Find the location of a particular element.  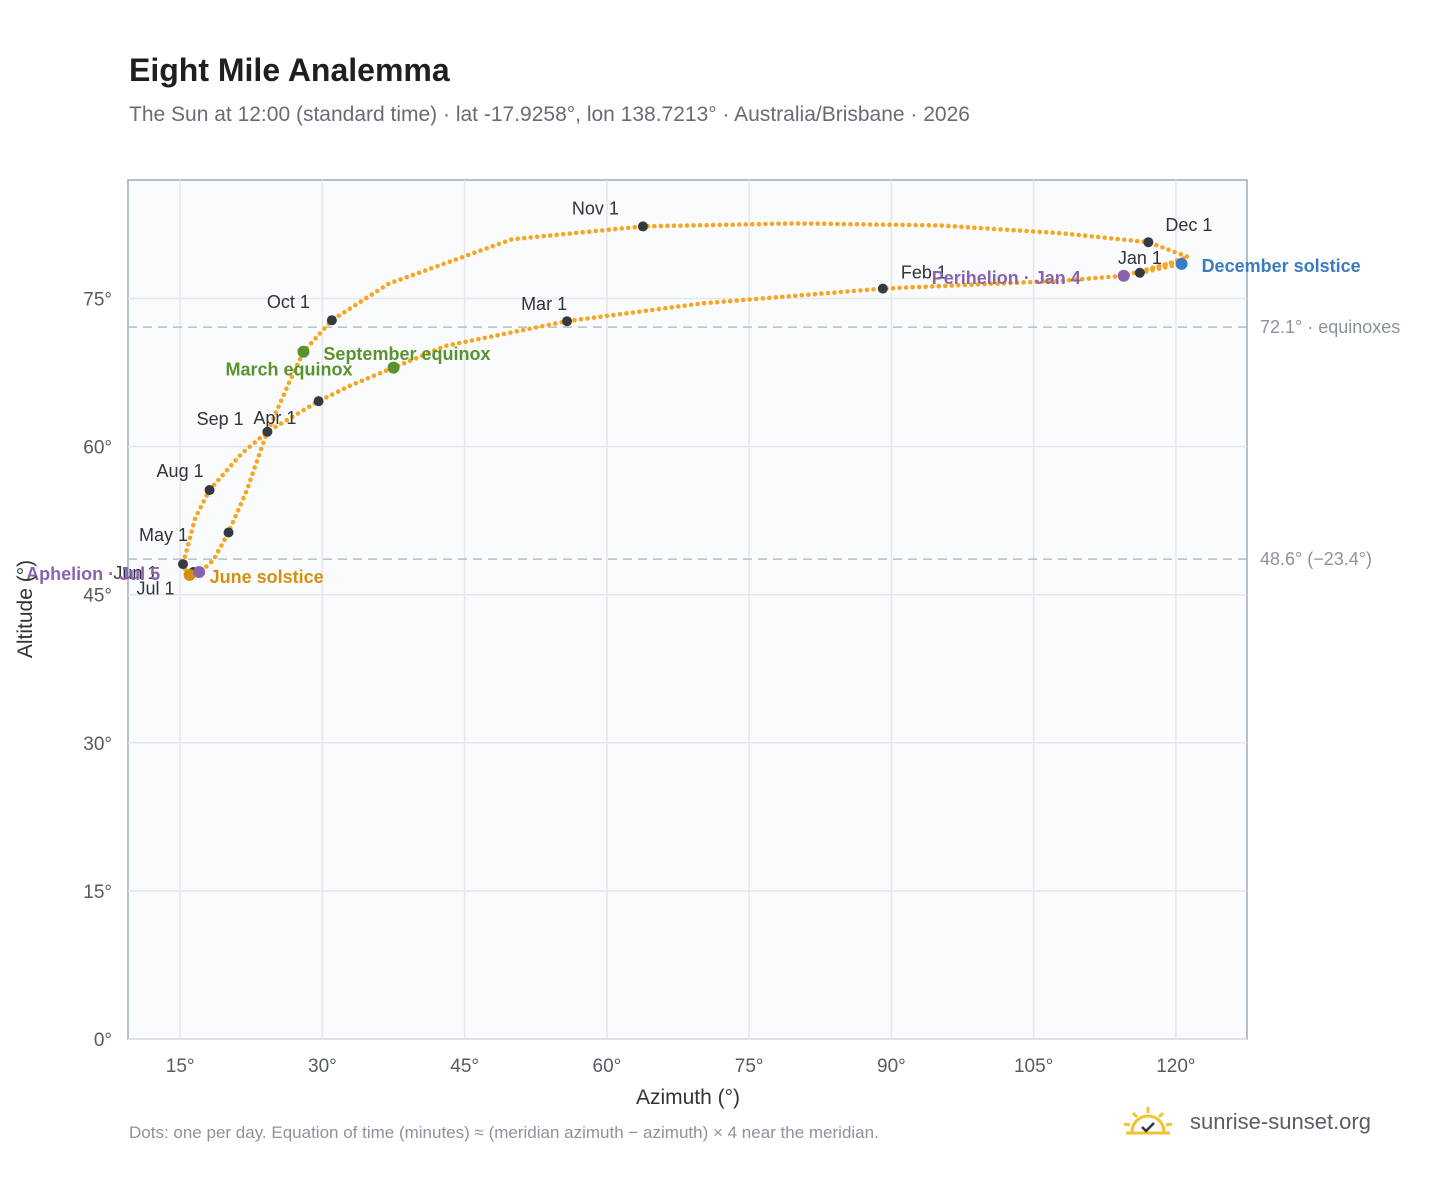

brand-text: sunrise-sunset.org is located at coordinates (1280, 1121).